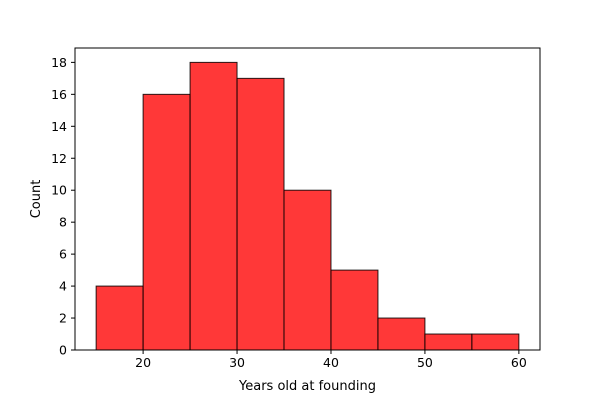  Describe the element at coordinates (519, 362) in the screenshot. I see `x-tick-label: 60` at that location.